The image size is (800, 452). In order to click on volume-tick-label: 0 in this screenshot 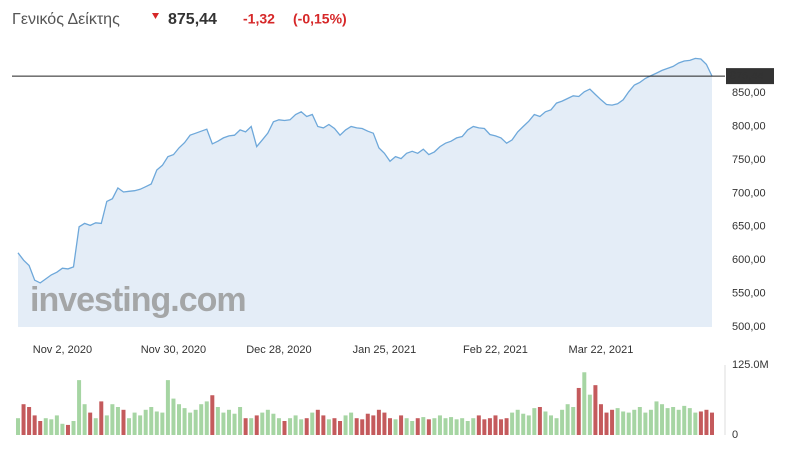, I will do `click(735, 435)`.